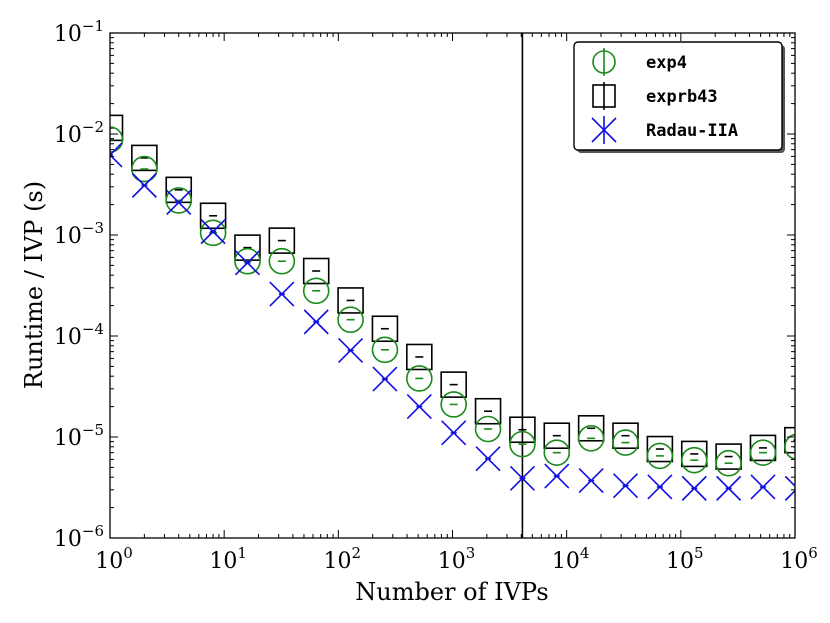 The image size is (830, 623). I want to click on y-tick-label-1-base: 10, so click(68, 438).